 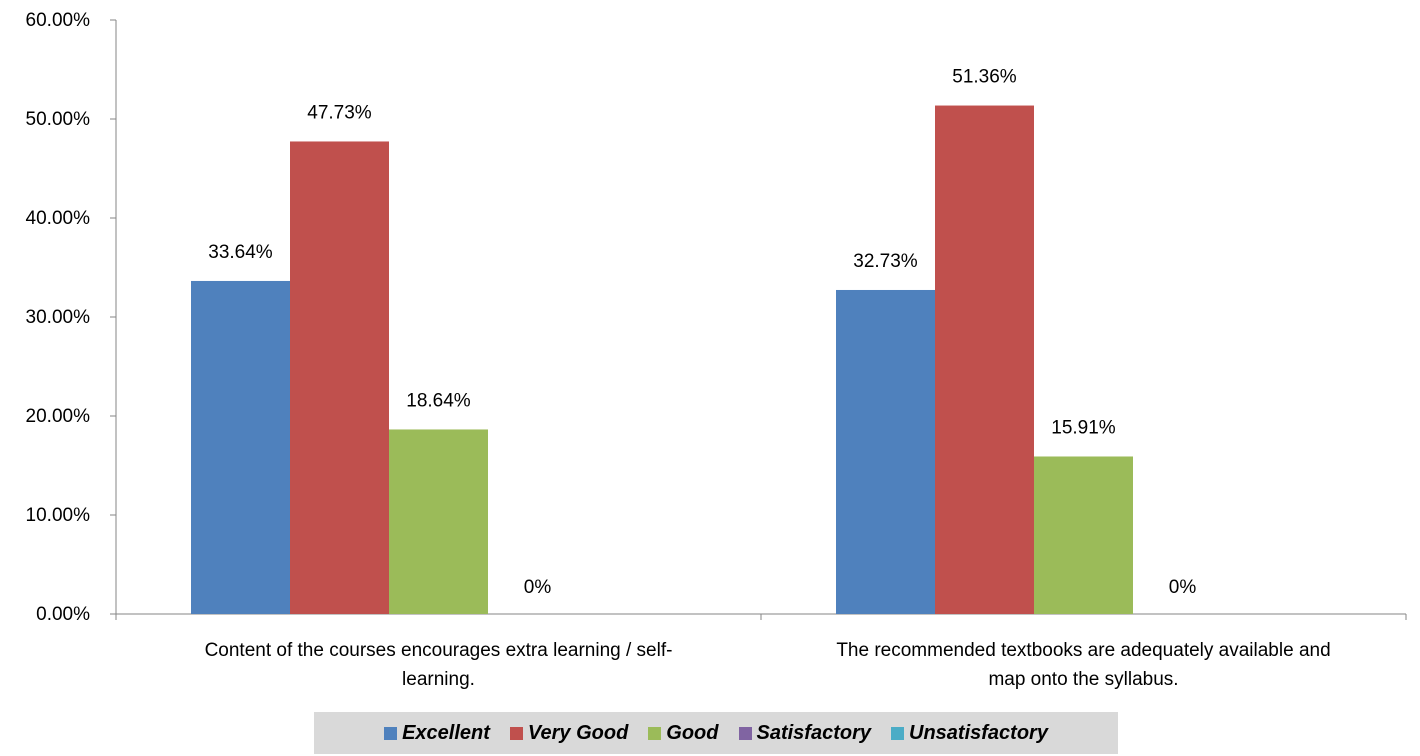 I want to click on legend-label: Unsatisfactory, so click(x=978, y=732).